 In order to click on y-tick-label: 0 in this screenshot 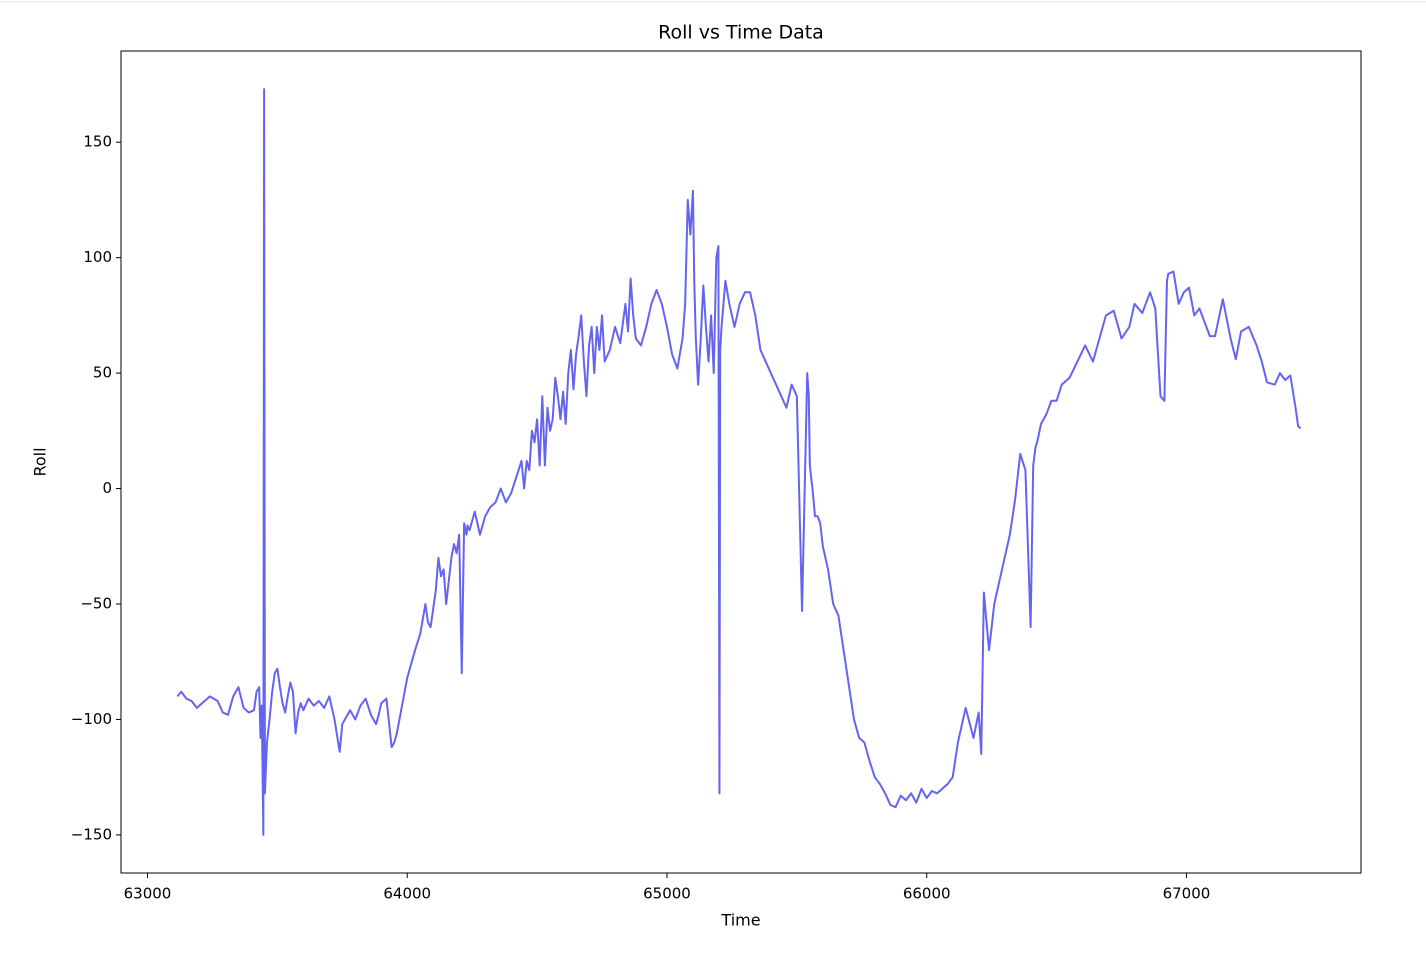, I will do `click(107, 488)`.